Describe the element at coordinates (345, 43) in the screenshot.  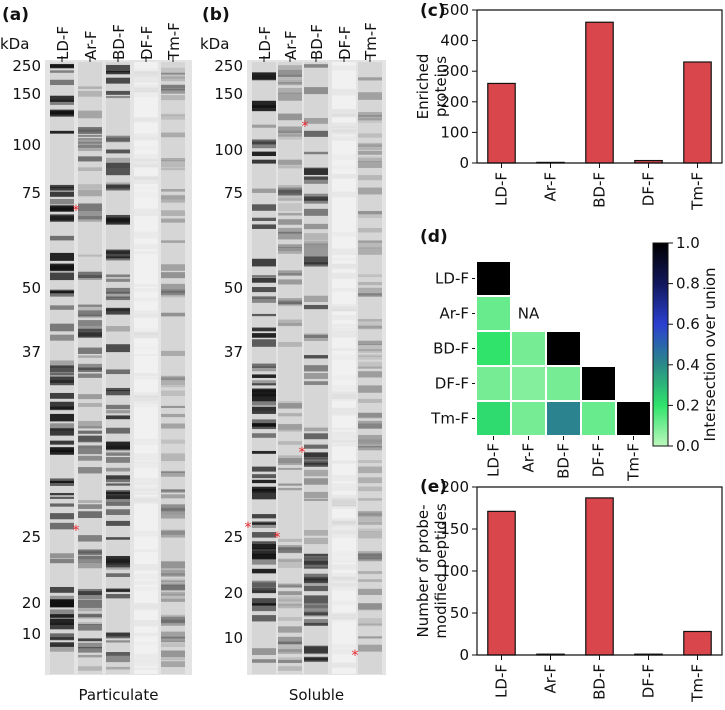
I see `lane-label: DF-F` at that location.